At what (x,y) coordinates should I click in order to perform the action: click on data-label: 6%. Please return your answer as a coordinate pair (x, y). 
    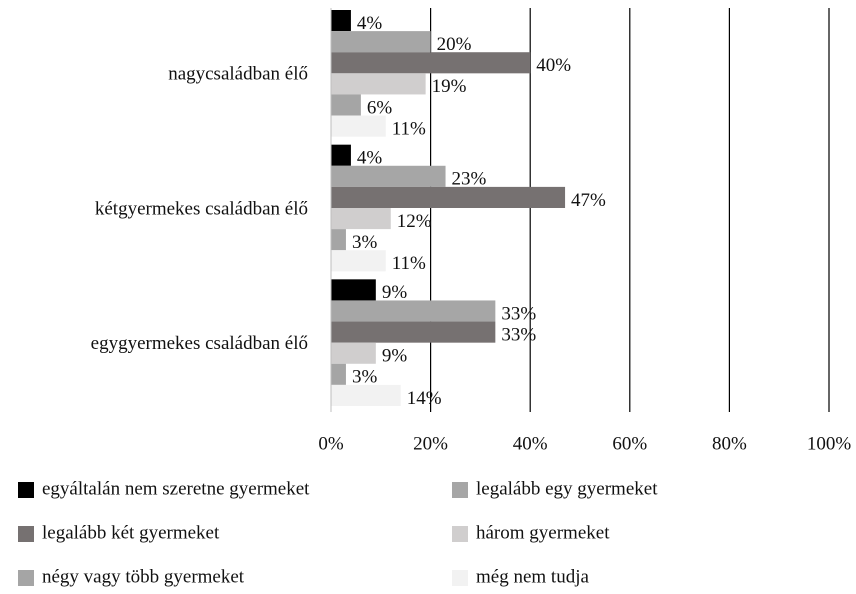
    Looking at the image, I should click on (380, 107).